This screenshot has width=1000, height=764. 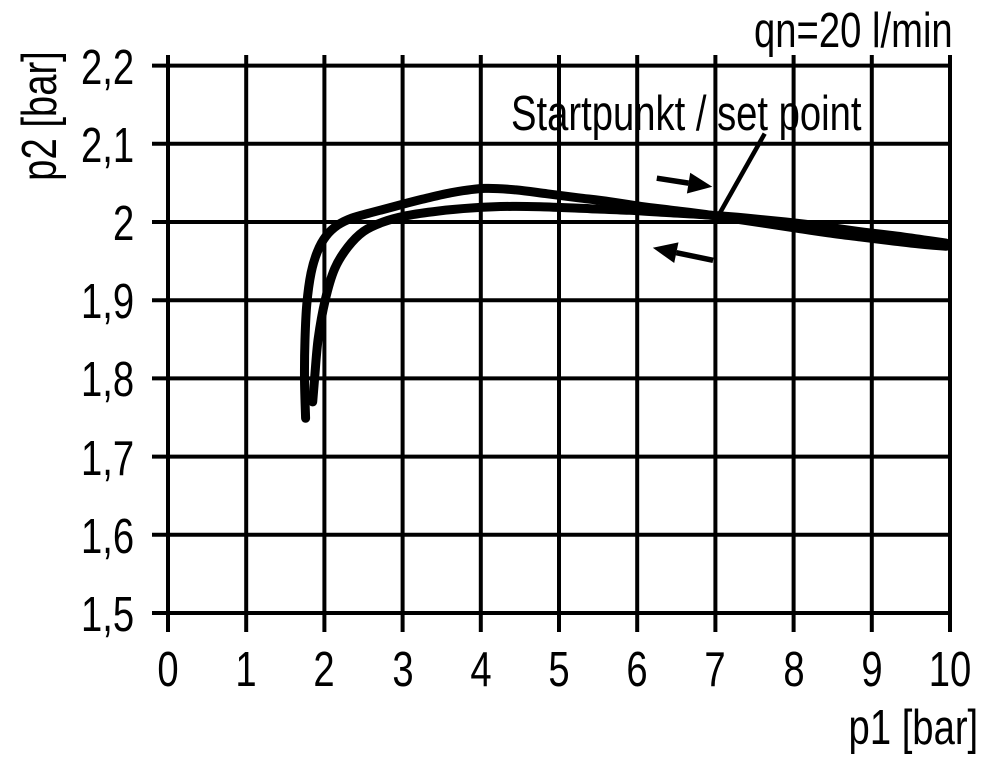 What do you see at coordinates (107, 380) in the screenshot?
I see `y-tick-label: 1,8` at bounding box center [107, 380].